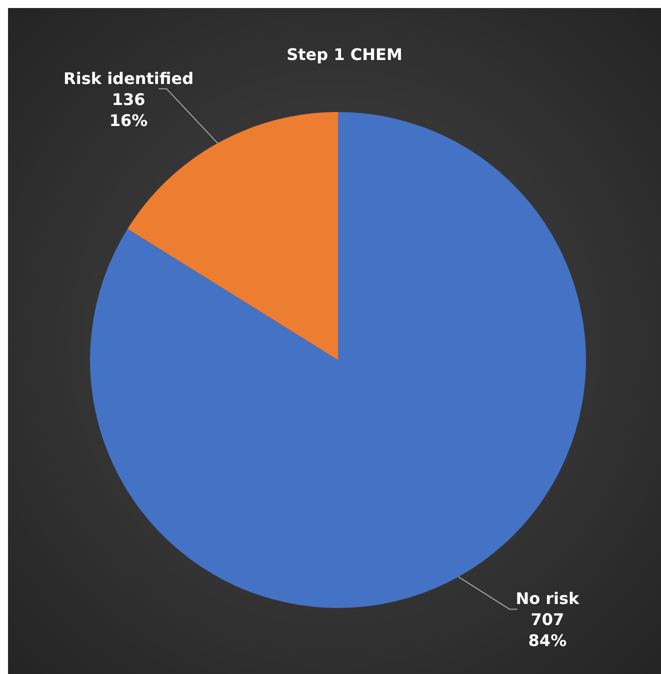 The width and height of the screenshot is (661, 674). Describe the element at coordinates (129, 78) in the screenshot. I see `slice-label: Risk identified` at that location.